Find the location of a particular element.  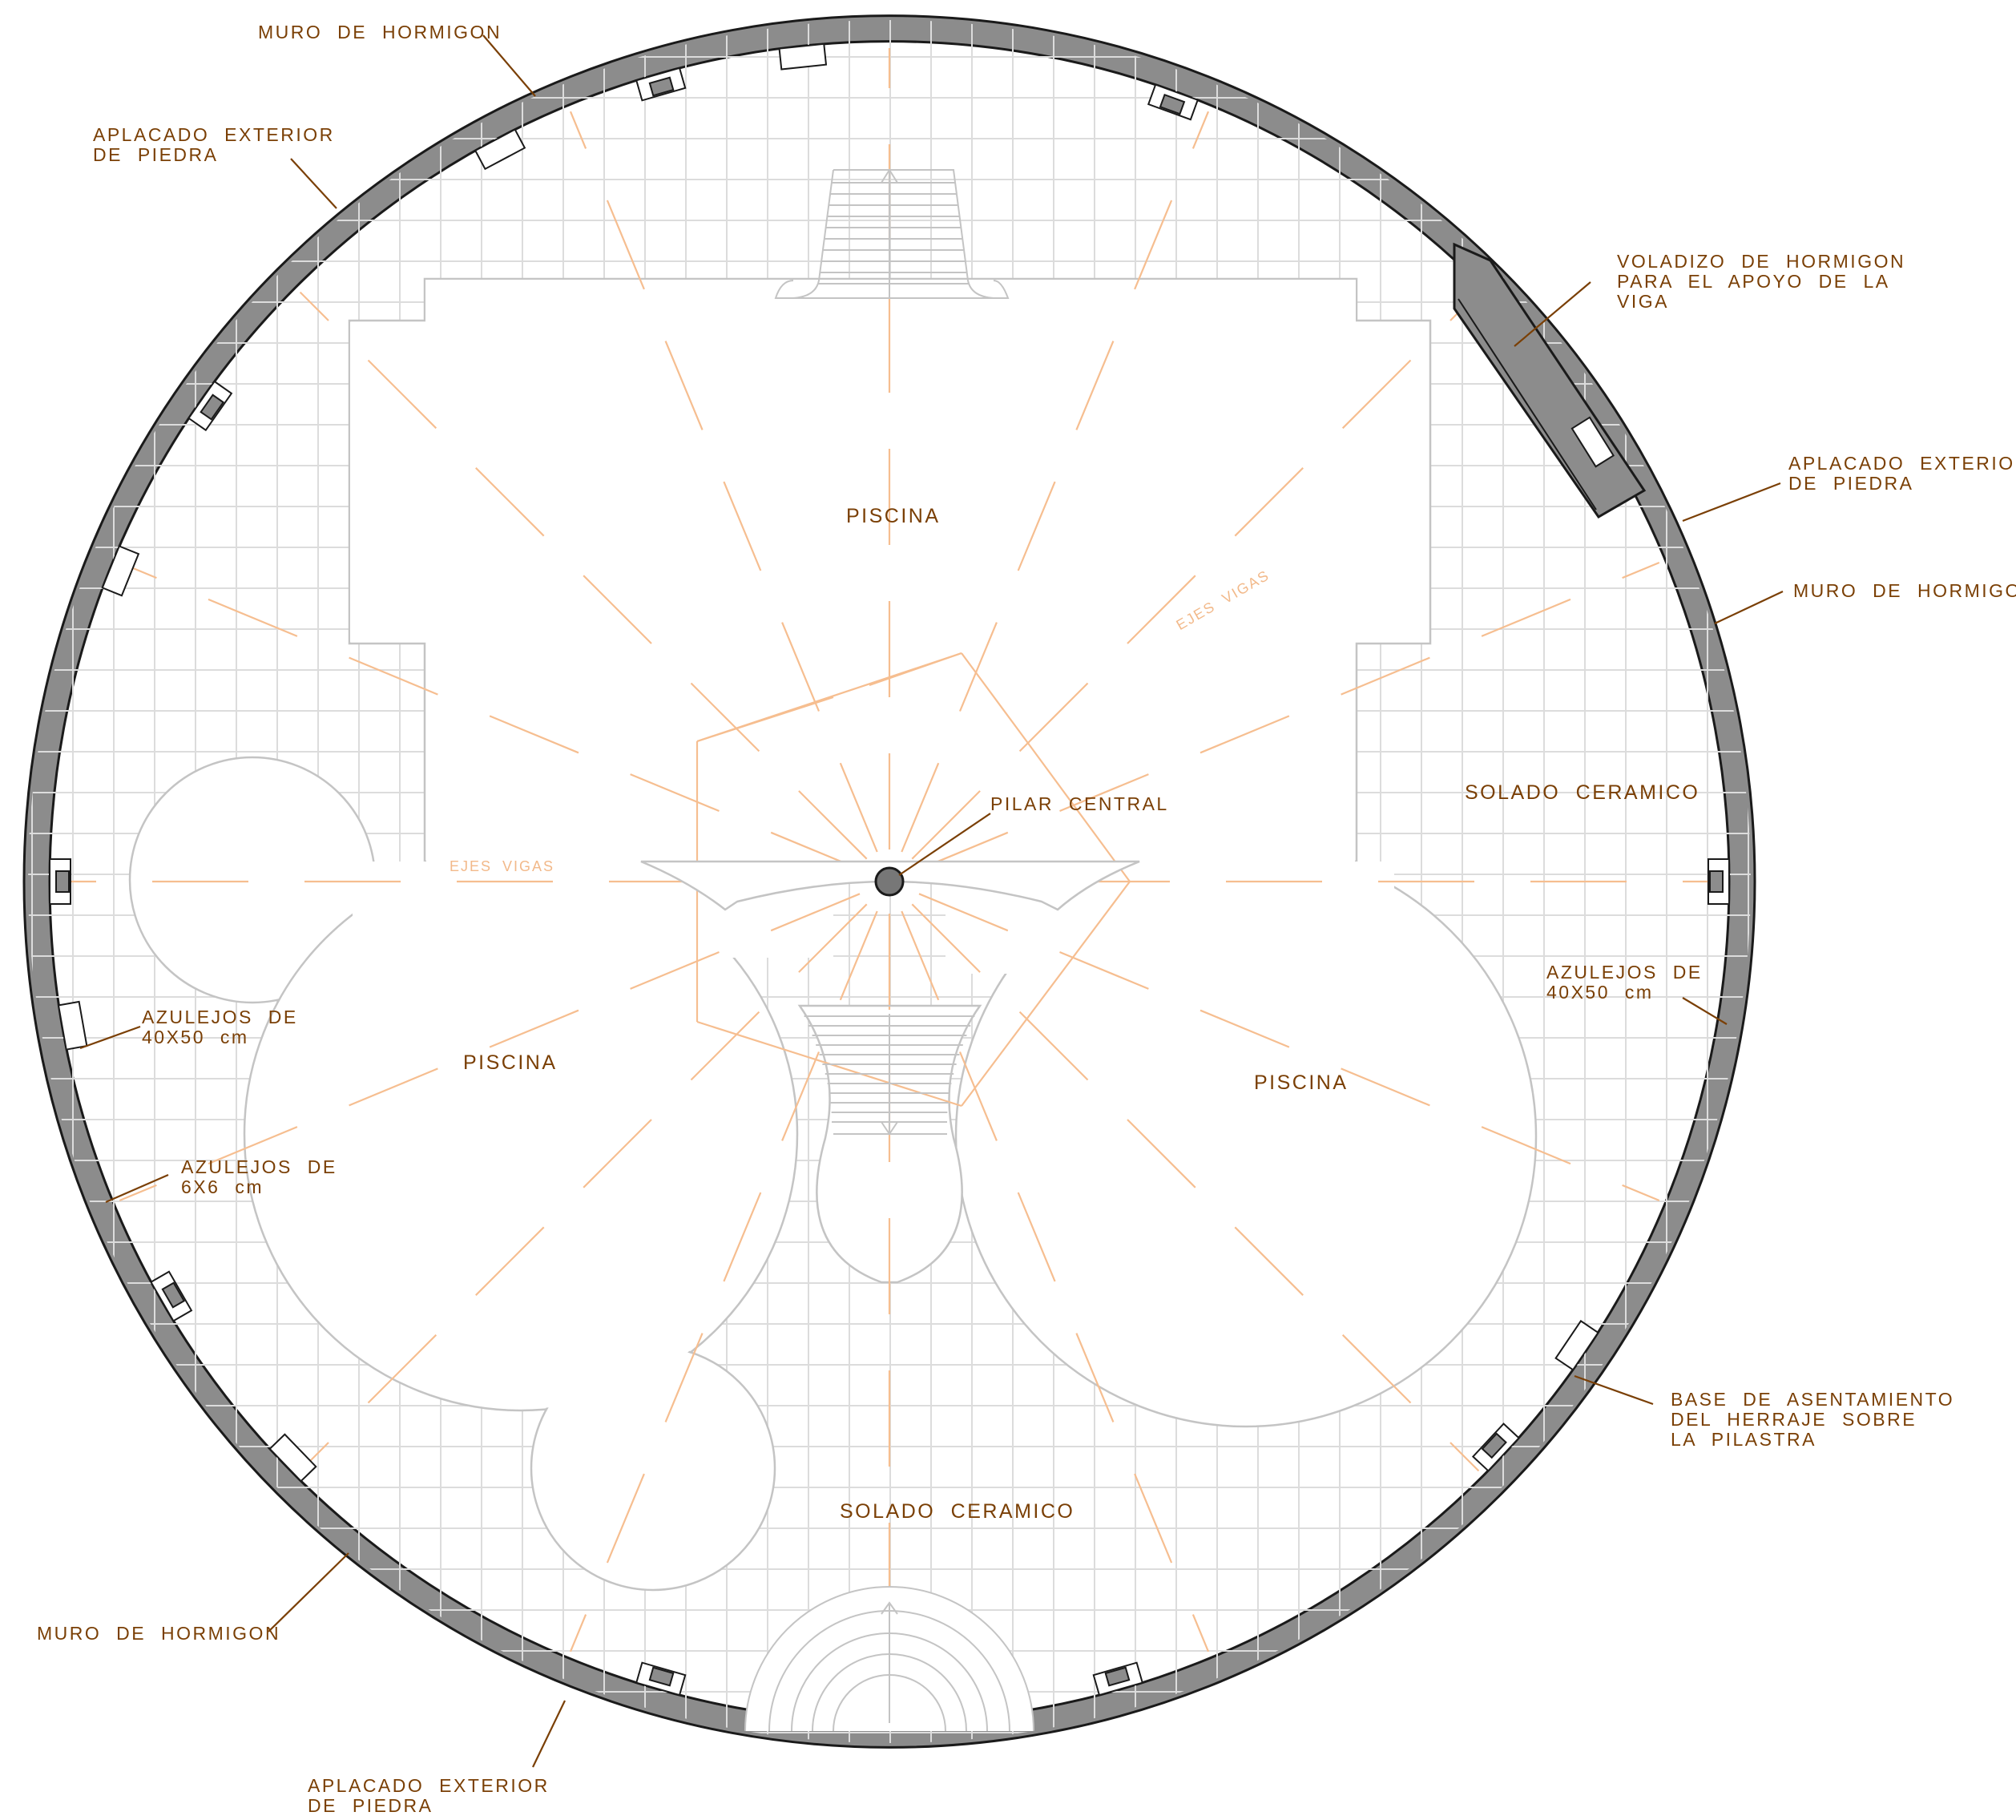

room-label-floor-bottom: SOLADO CERAMICO is located at coordinates (957, 1511).